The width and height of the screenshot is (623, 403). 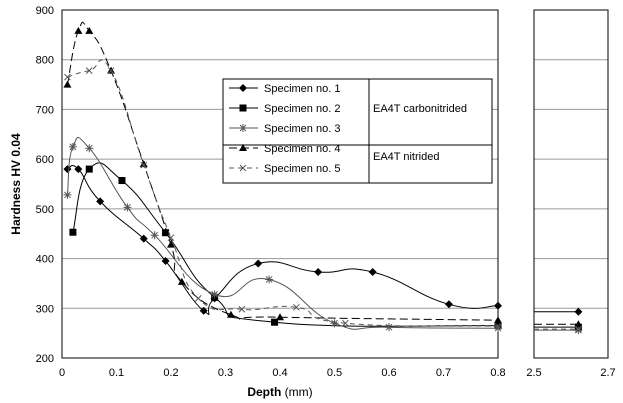 What do you see at coordinates (45, 210) in the screenshot?
I see `y-tick-label: 500` at bounding box center [45, 210].